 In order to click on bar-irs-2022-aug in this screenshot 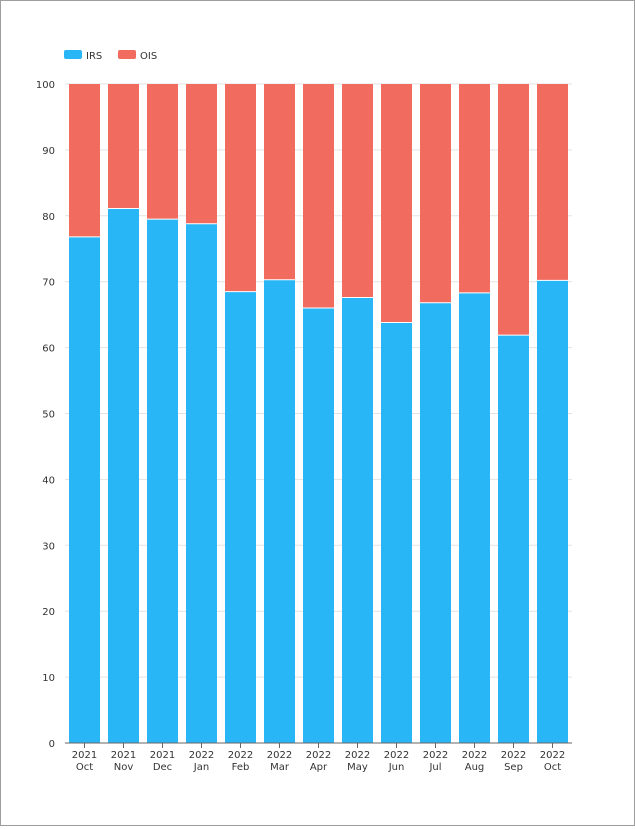, I will do `click(474, 517)`.